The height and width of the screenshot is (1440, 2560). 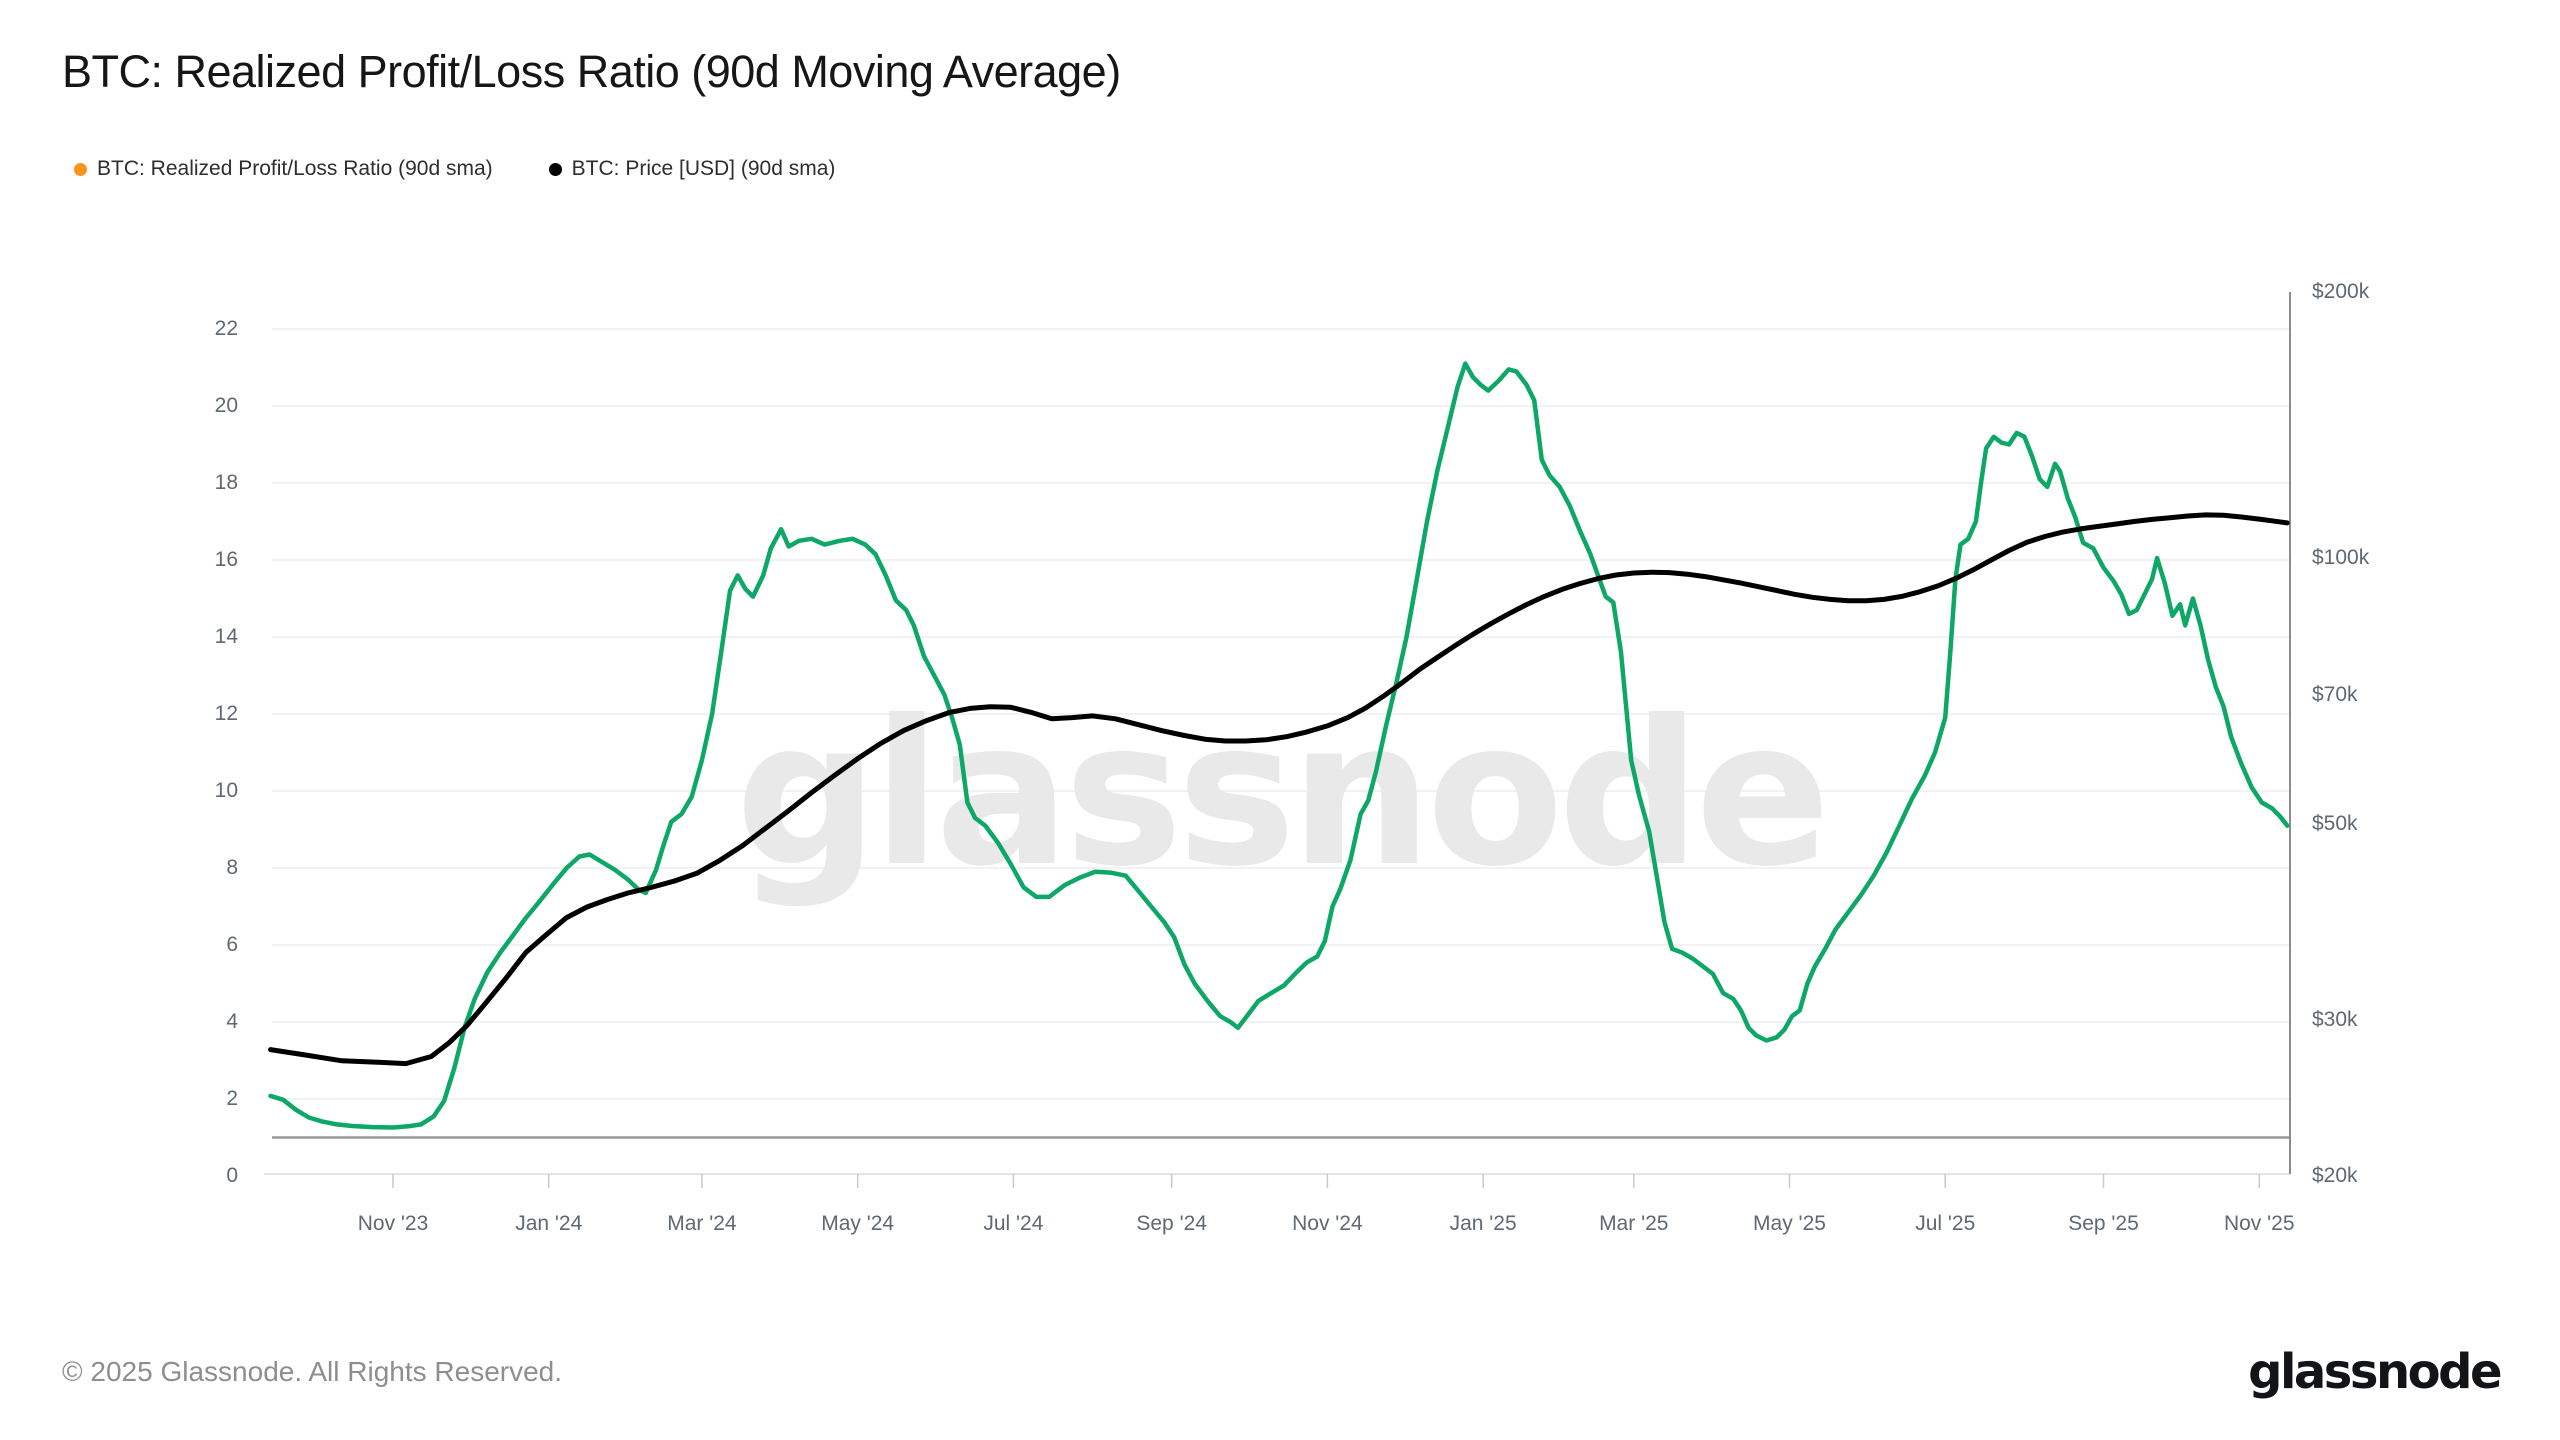 I want to click on y-left-tick-label: 20, so click(x=226, y=405).